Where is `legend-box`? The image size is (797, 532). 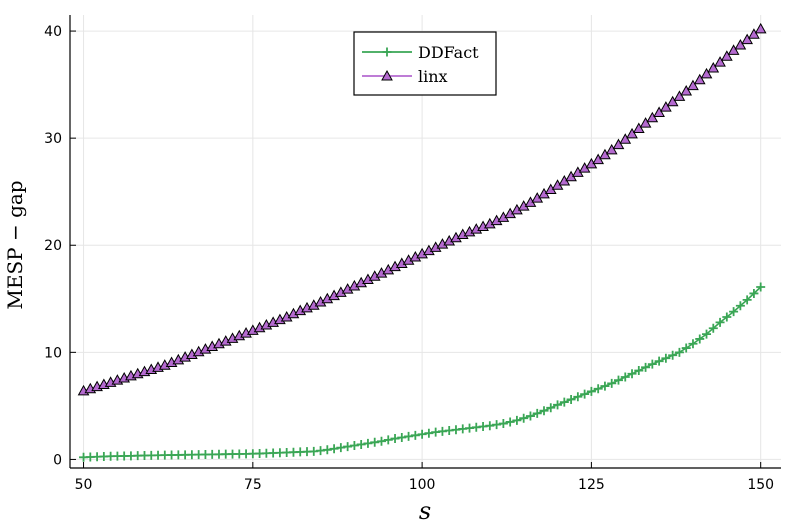
legend-box is located at coordinates (425, 63).